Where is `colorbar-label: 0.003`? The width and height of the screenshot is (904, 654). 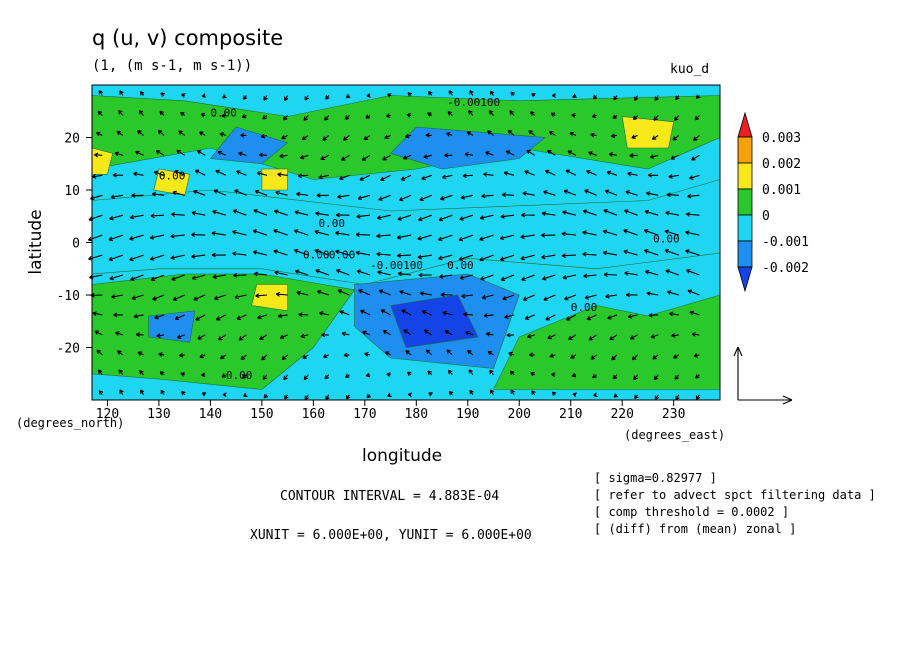 colorbar-label: 0.003 is located at coordinates (781, 138).